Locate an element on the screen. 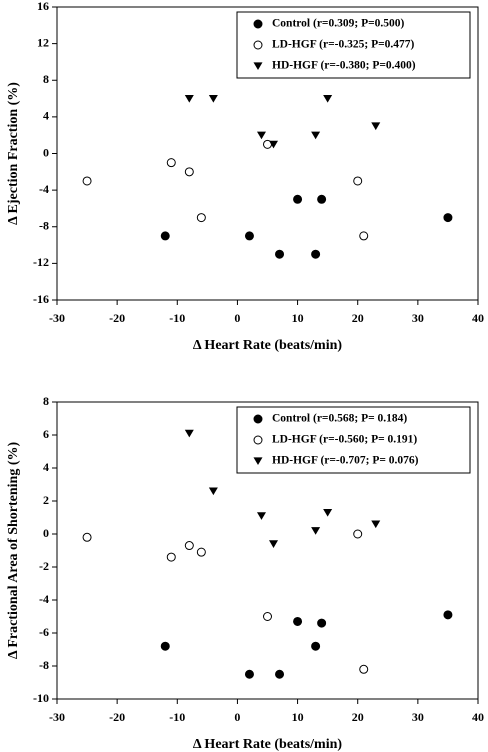 The height and width of the screenshot is (752, 488). y-tick-label: 6 is located at coordinates (46, 434).